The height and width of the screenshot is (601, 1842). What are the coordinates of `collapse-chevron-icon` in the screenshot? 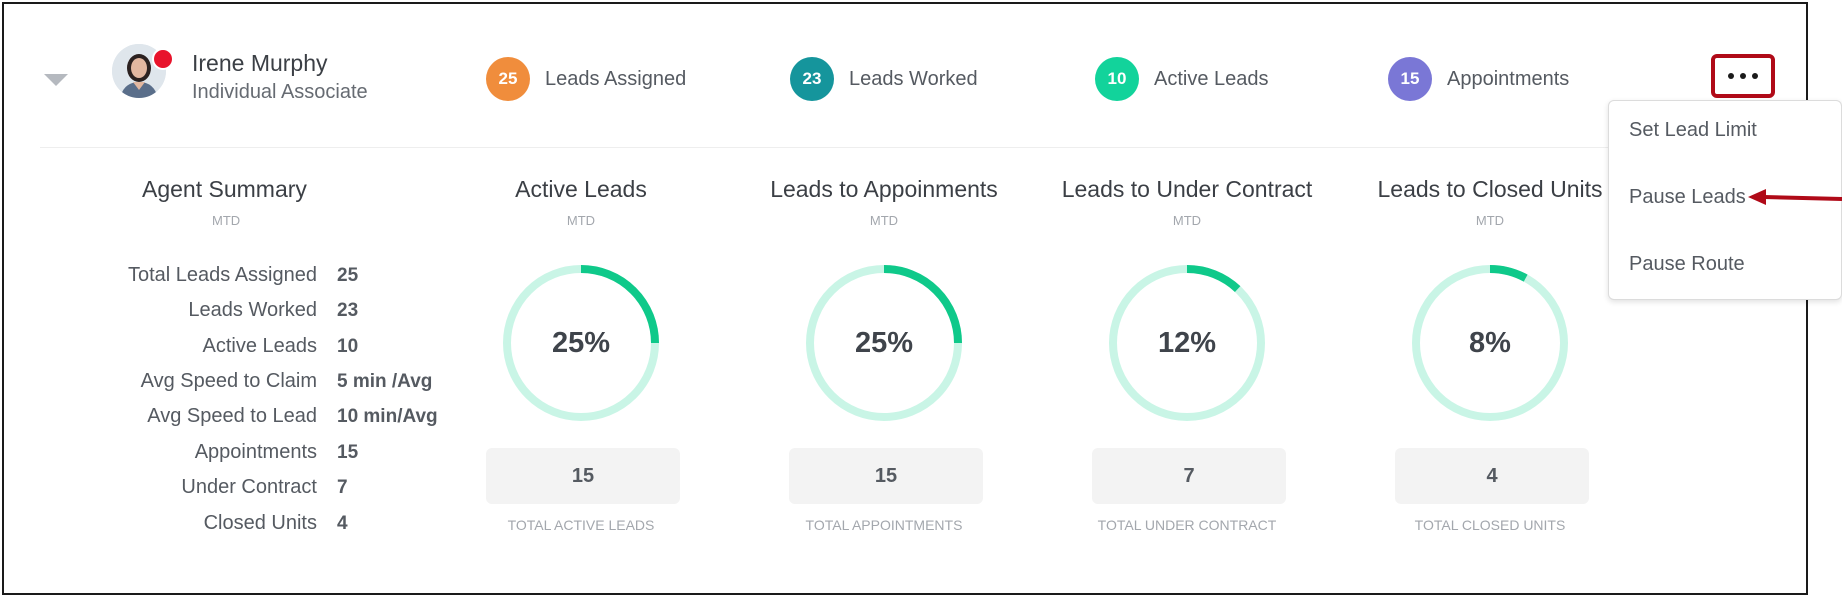 It's located at (56, 80).